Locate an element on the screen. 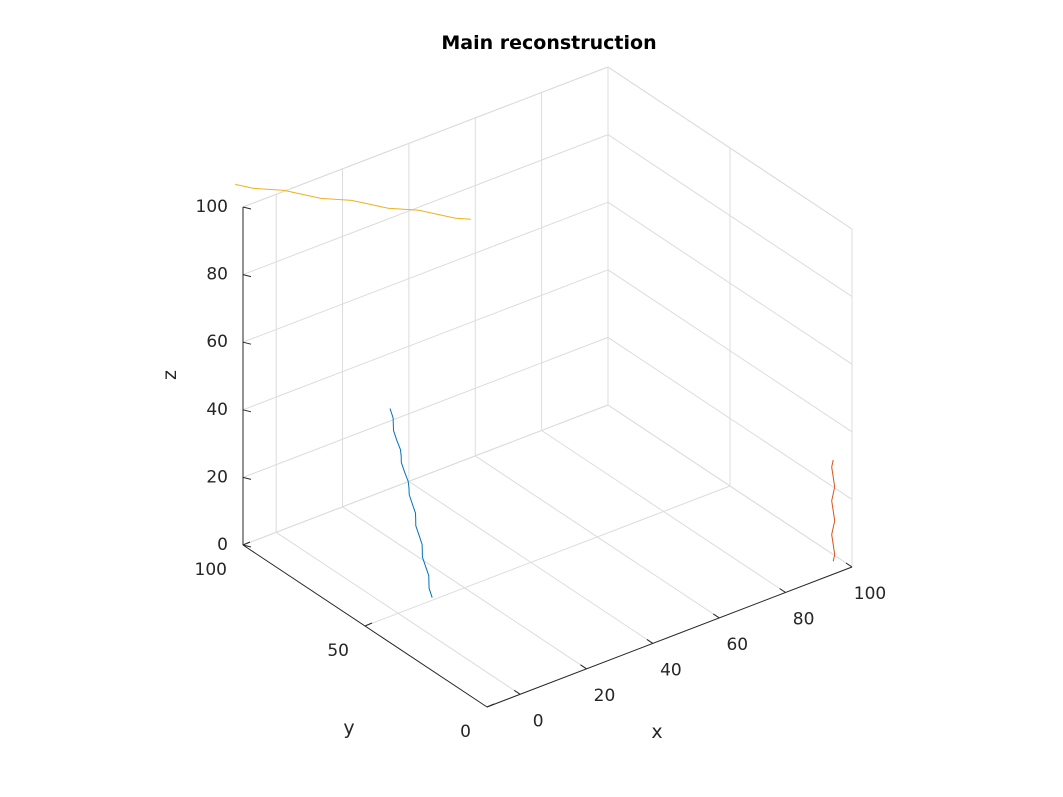 The image size is (1063, 797). y-tick-label: 100 is located at coordinates (211, 570).